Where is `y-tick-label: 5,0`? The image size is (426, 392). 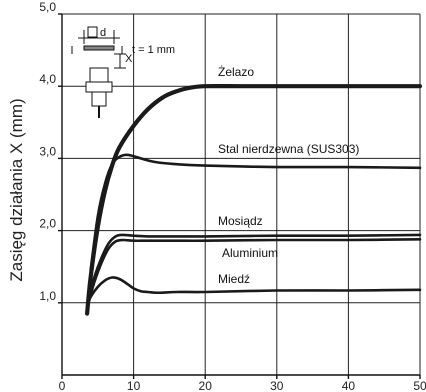 y-tick-label: 5,0 is located at coordinates (47, 7).